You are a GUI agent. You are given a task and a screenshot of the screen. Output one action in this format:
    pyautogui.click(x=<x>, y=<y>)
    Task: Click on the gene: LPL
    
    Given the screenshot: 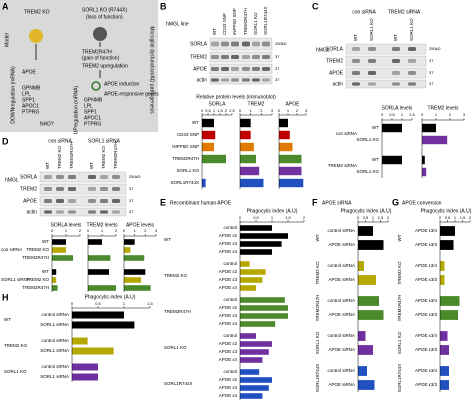 What is the action you would take?
    pyautogui.click(x=88, y=106)
    